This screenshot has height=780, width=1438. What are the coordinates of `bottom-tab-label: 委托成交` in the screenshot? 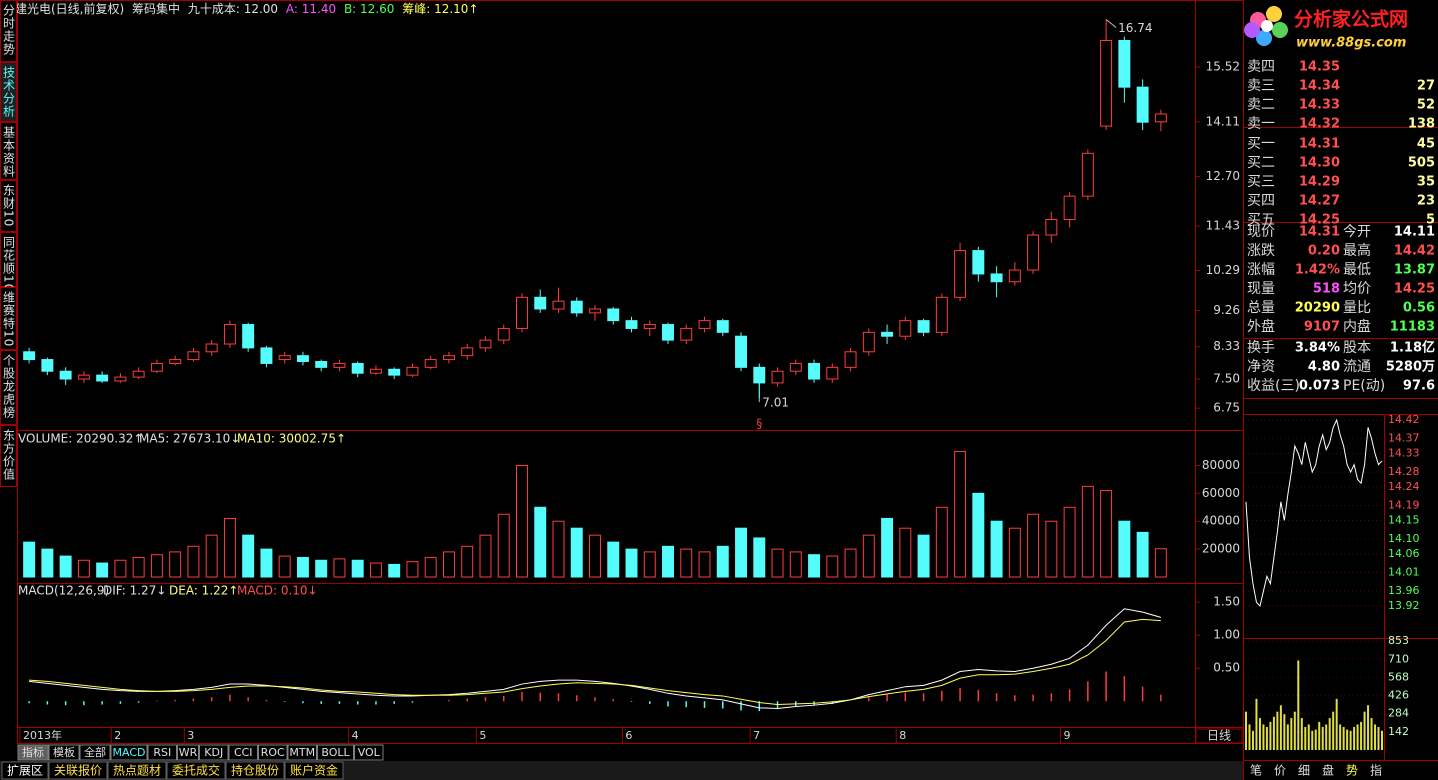 It's located at (196, 770).